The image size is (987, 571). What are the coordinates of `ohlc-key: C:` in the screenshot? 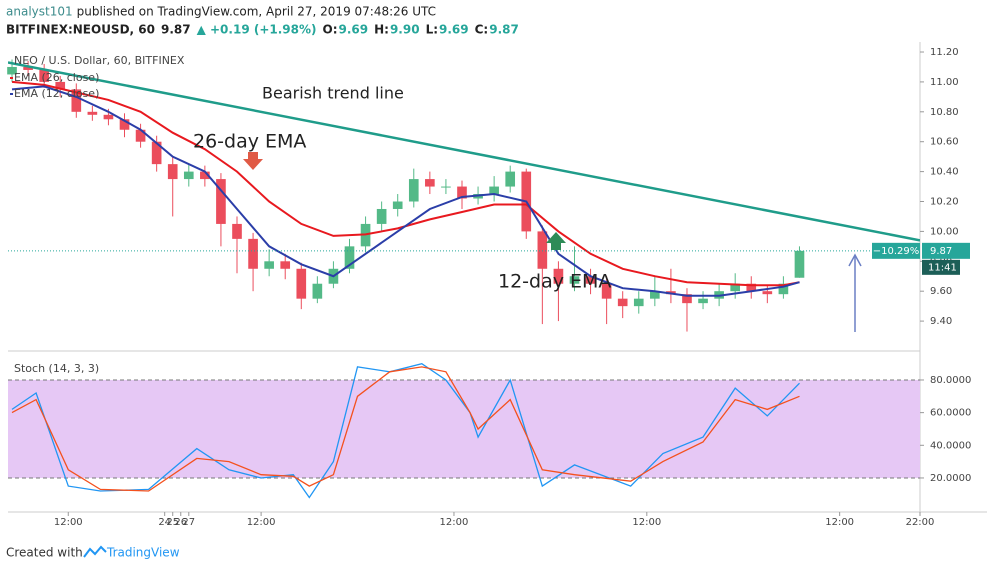 It's located at (482, 30).